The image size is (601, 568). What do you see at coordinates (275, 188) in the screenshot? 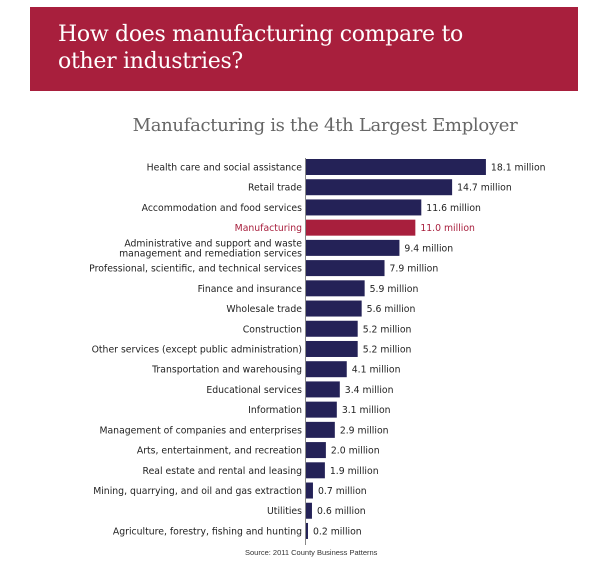
I see `category-label: Retail trade` at bounding box center [275, 188].